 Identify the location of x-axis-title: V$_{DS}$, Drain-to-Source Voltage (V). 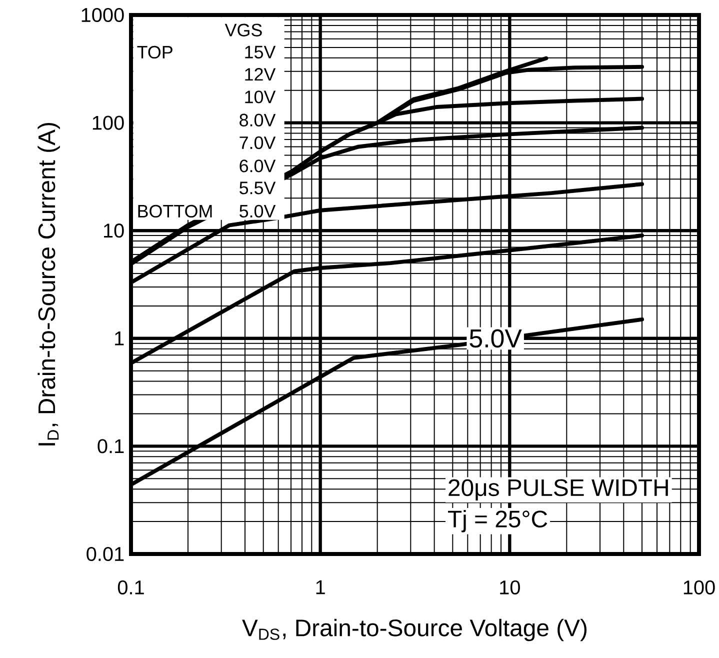
(414, 630).